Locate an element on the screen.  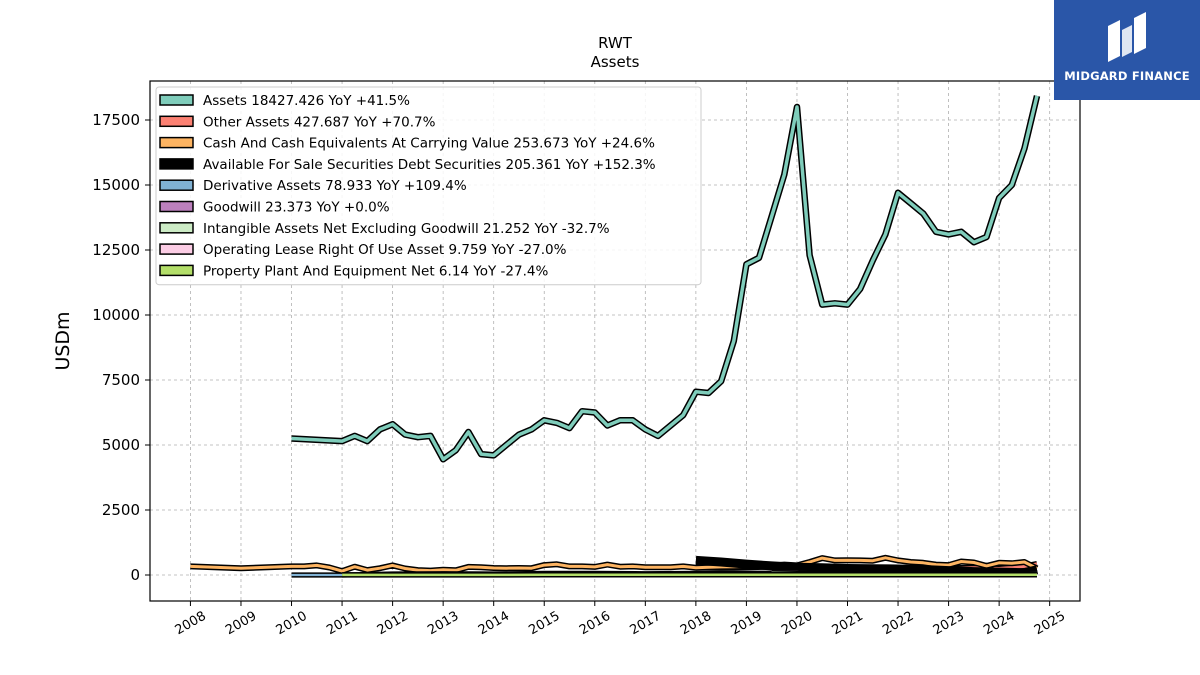
x-tick-label: 2022 is located at coordinates (898, 624).